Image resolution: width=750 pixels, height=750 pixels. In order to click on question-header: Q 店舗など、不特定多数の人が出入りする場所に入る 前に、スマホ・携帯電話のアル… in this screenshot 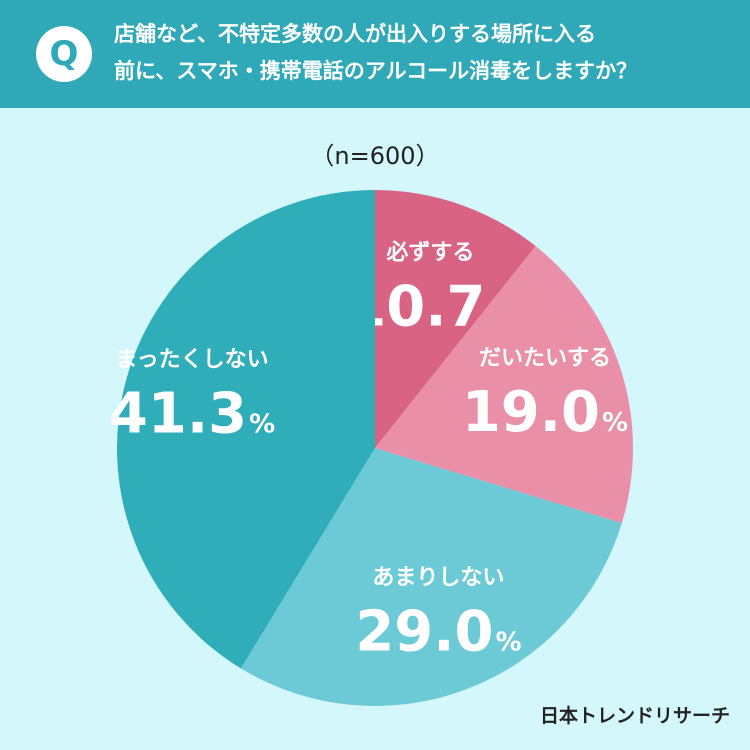, I will do `click(375, 54)`.